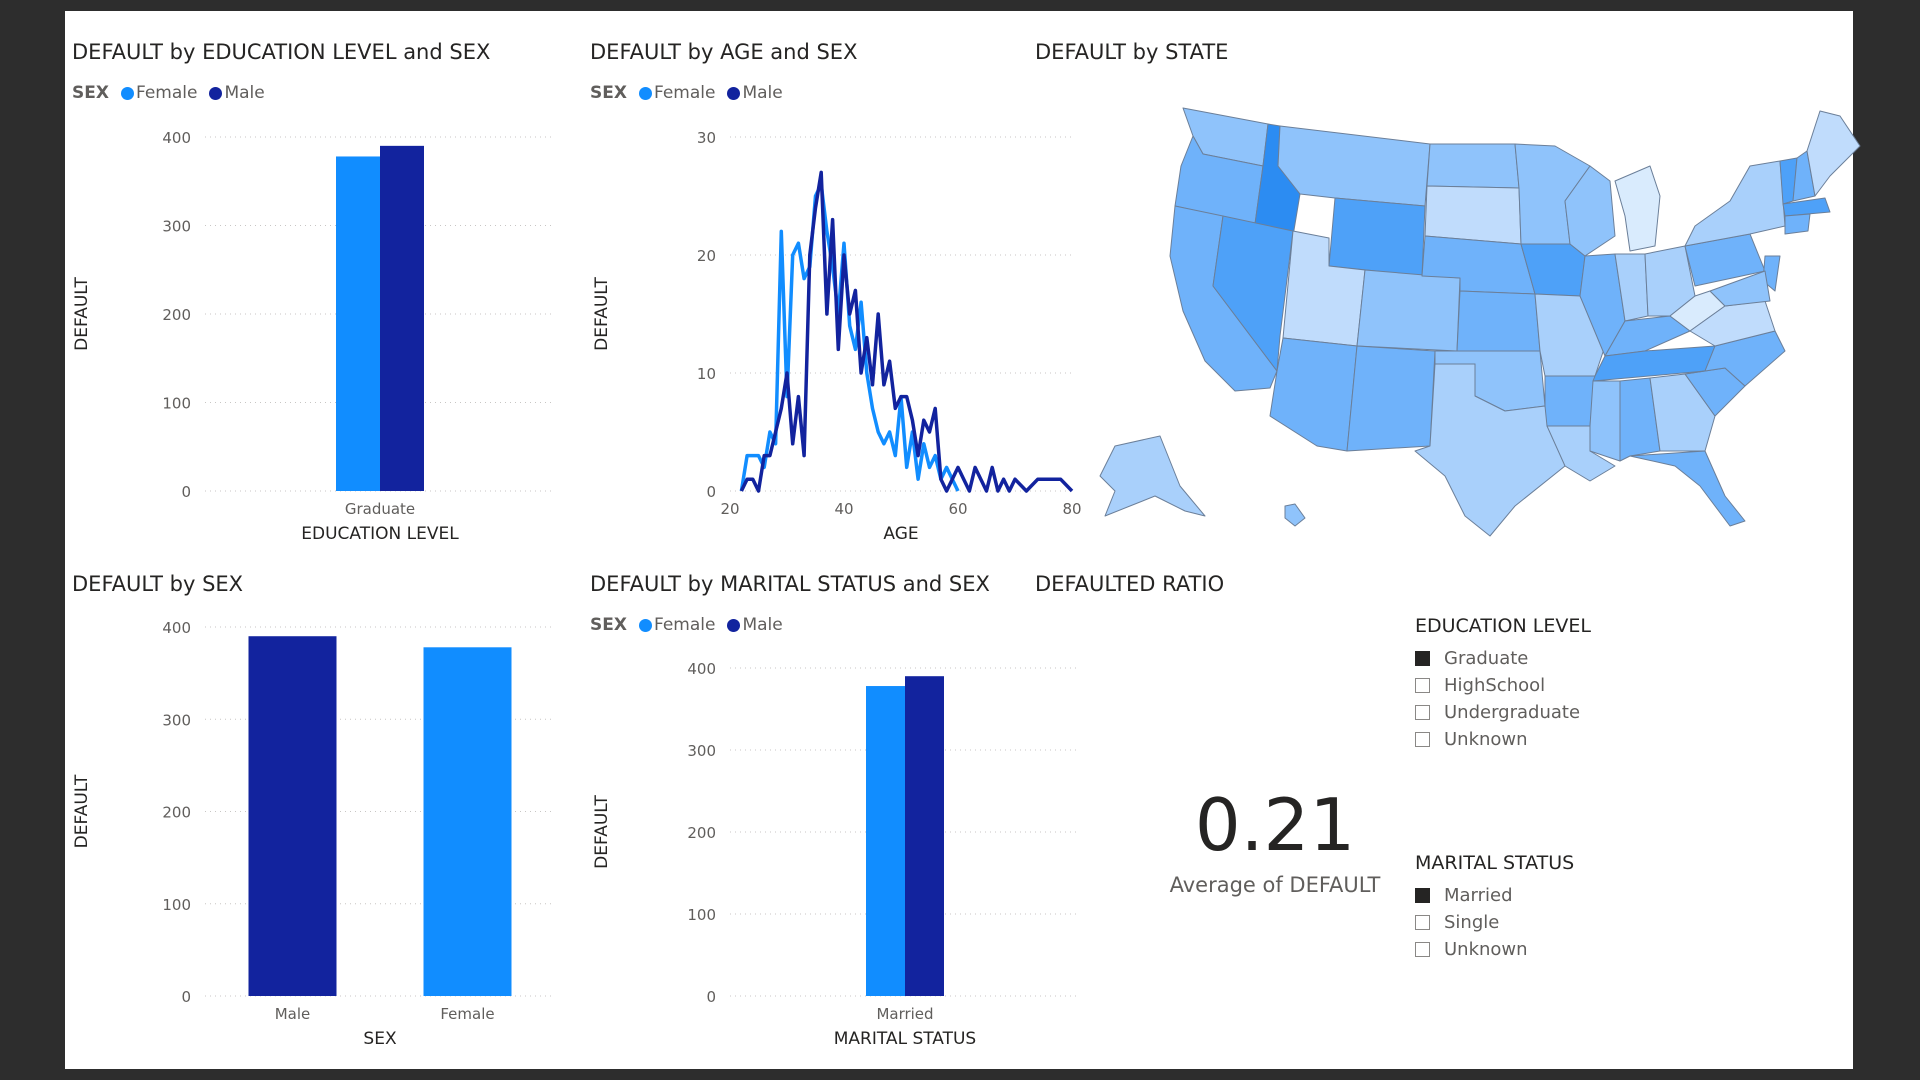 Image resolution: width=1920 pixels, height=1080 pixels. What do you see at coordinates (1152, 476) in the screenshot?
I see `state-alaska` at bounding box center [1152, 476].